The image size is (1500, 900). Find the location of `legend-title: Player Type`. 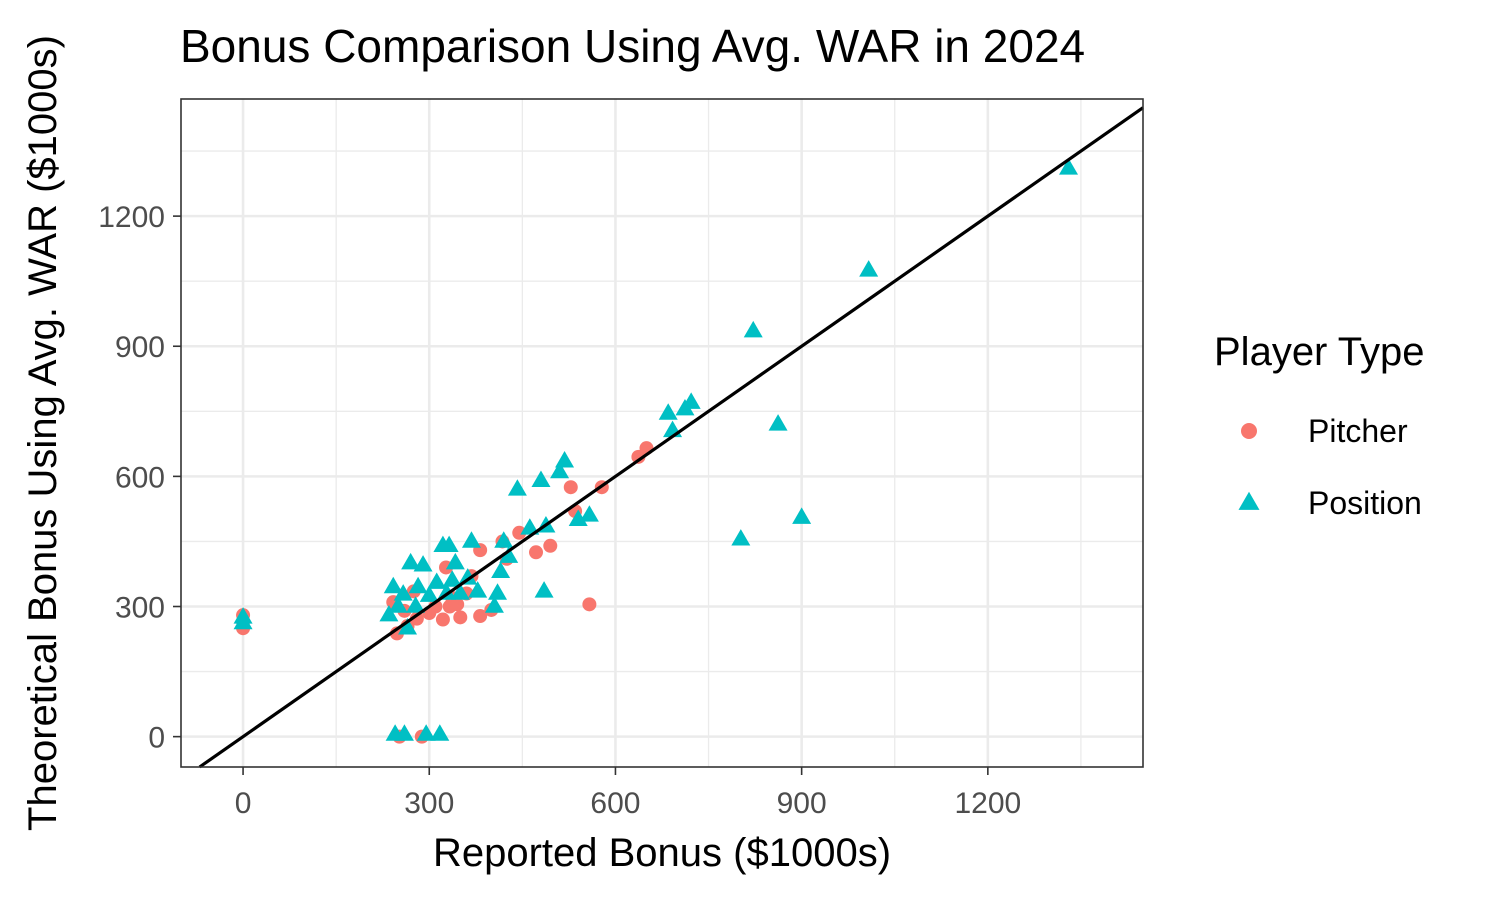

legend-title: Player Type is located at coordinates (1319, 352).